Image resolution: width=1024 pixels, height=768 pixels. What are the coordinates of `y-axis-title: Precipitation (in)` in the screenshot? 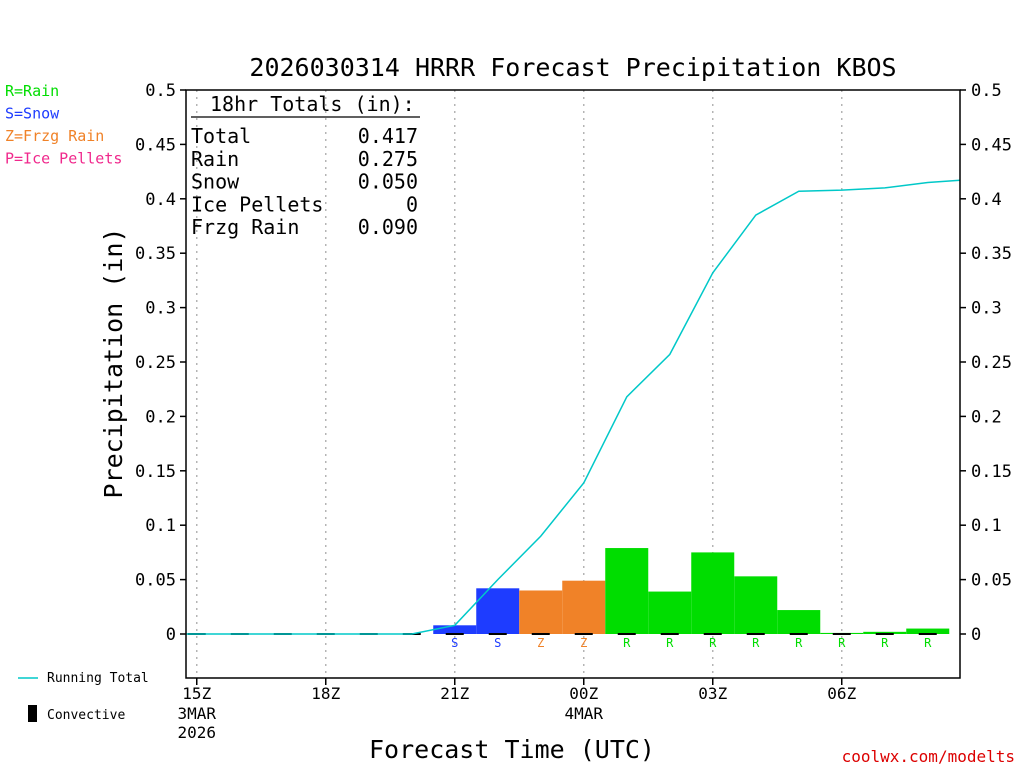 It's located at (113, 363).